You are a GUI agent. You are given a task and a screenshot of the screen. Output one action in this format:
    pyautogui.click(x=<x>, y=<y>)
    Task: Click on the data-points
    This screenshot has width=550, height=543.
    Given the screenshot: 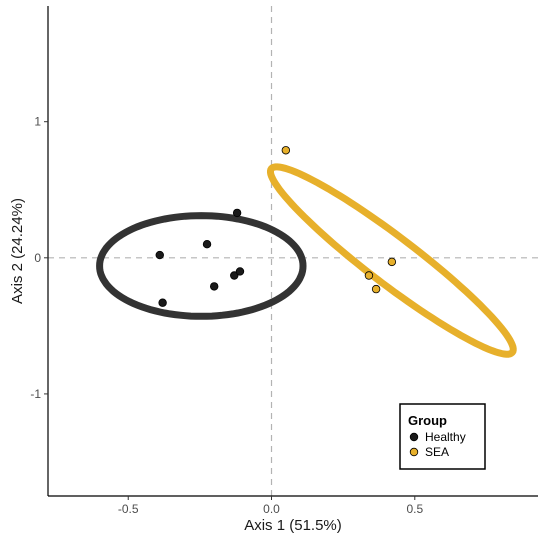 What is the action you would take?
    pyautogui.click(x=276, y=226)
    